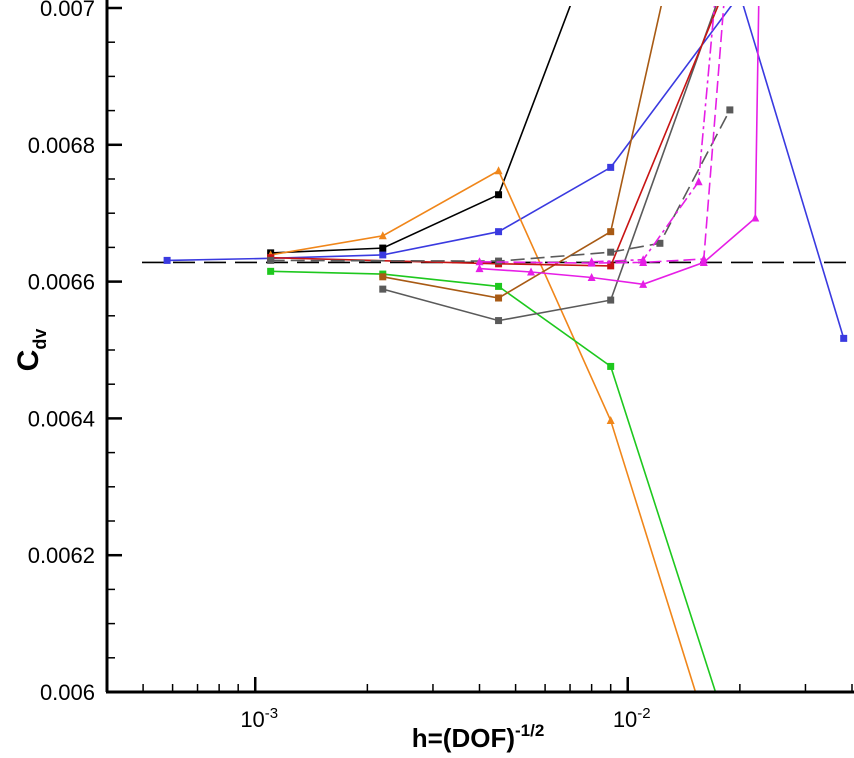 Image resolution: width=854 pixels, height=758 pixels. Describe the element at coordinates (61, 282) in the screenshot. I see `y-tick-label: 0.0066` at that location.